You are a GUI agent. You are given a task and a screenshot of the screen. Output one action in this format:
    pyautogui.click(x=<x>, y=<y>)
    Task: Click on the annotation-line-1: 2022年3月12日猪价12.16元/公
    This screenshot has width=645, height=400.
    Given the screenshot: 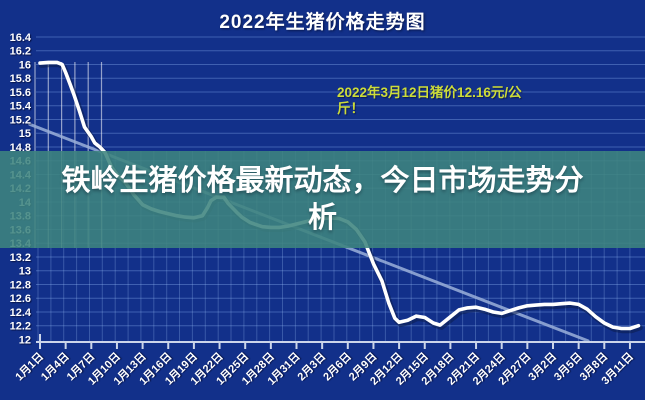 What is the action you would take?
    pyautogui.click(x=429, y=92)
    